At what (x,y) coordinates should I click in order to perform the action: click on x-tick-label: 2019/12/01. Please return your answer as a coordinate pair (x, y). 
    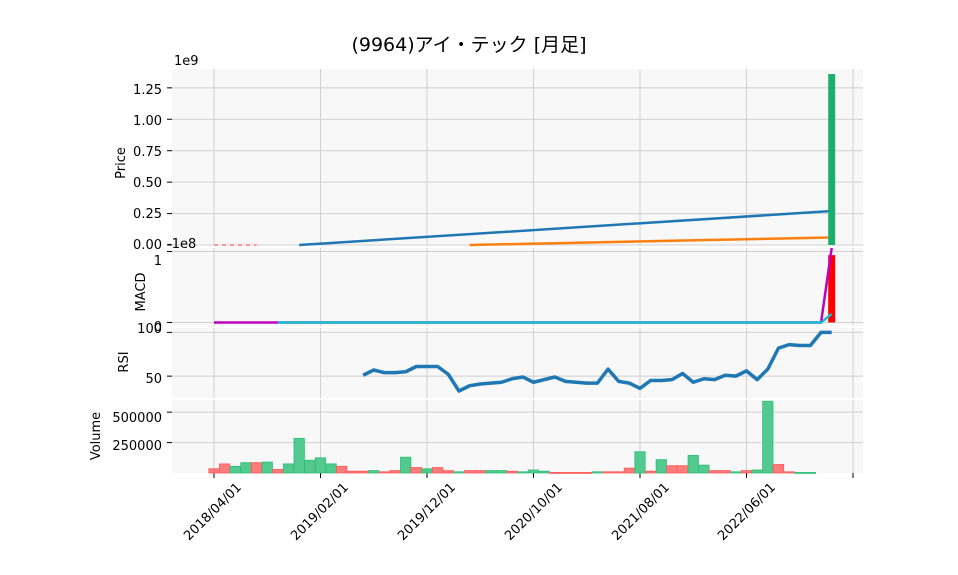
    Looking at the image, I should click on (427, 512).